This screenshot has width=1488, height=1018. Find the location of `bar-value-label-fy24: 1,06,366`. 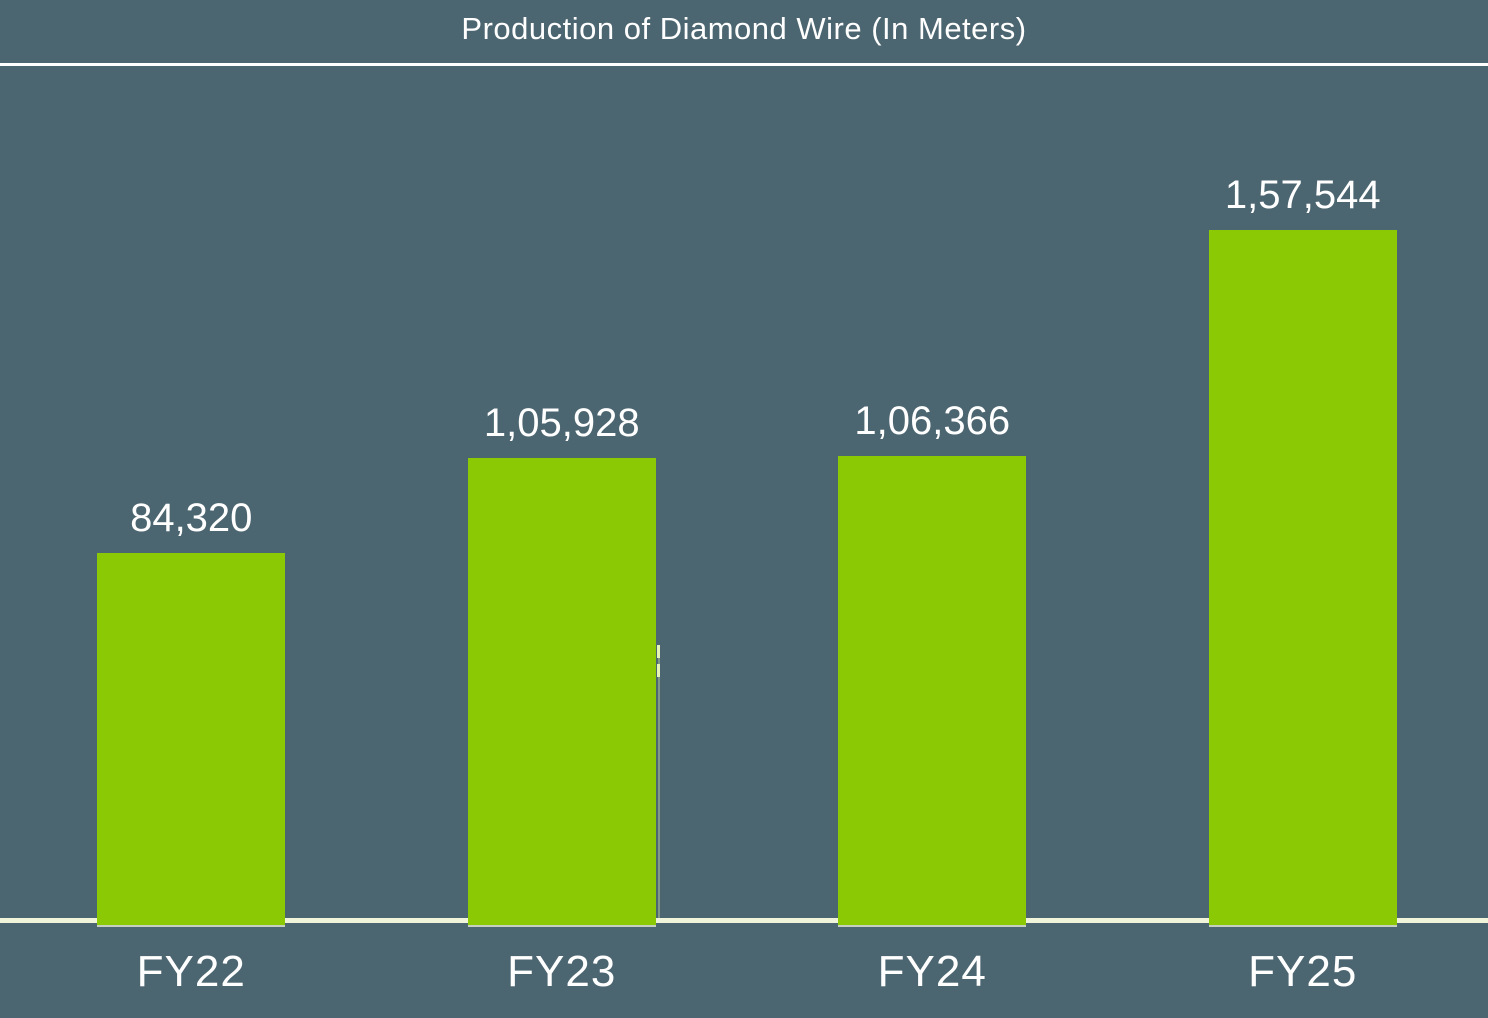

bar-value-label-fy24: 1,06,366 is located at coordinates (932, 421).